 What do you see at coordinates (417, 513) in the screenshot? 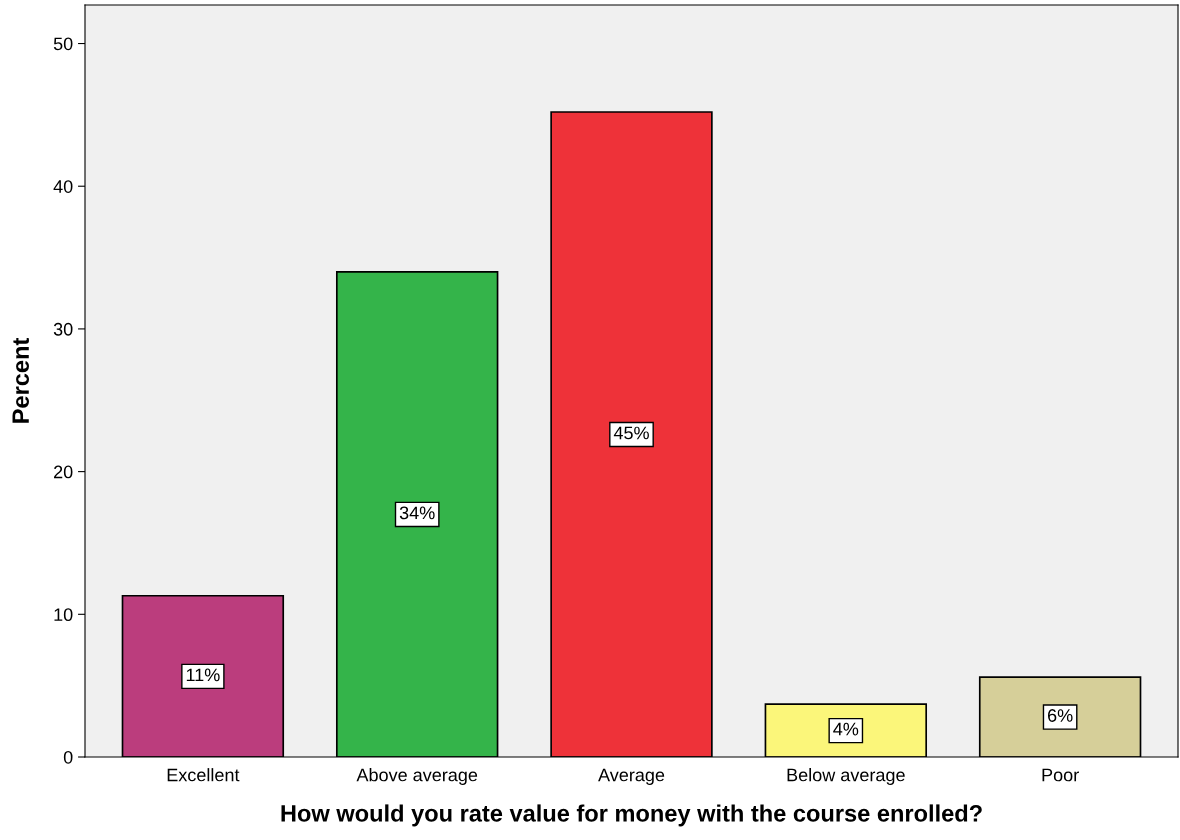
I see `data-label: 34%` at bounding box center [417, 513].